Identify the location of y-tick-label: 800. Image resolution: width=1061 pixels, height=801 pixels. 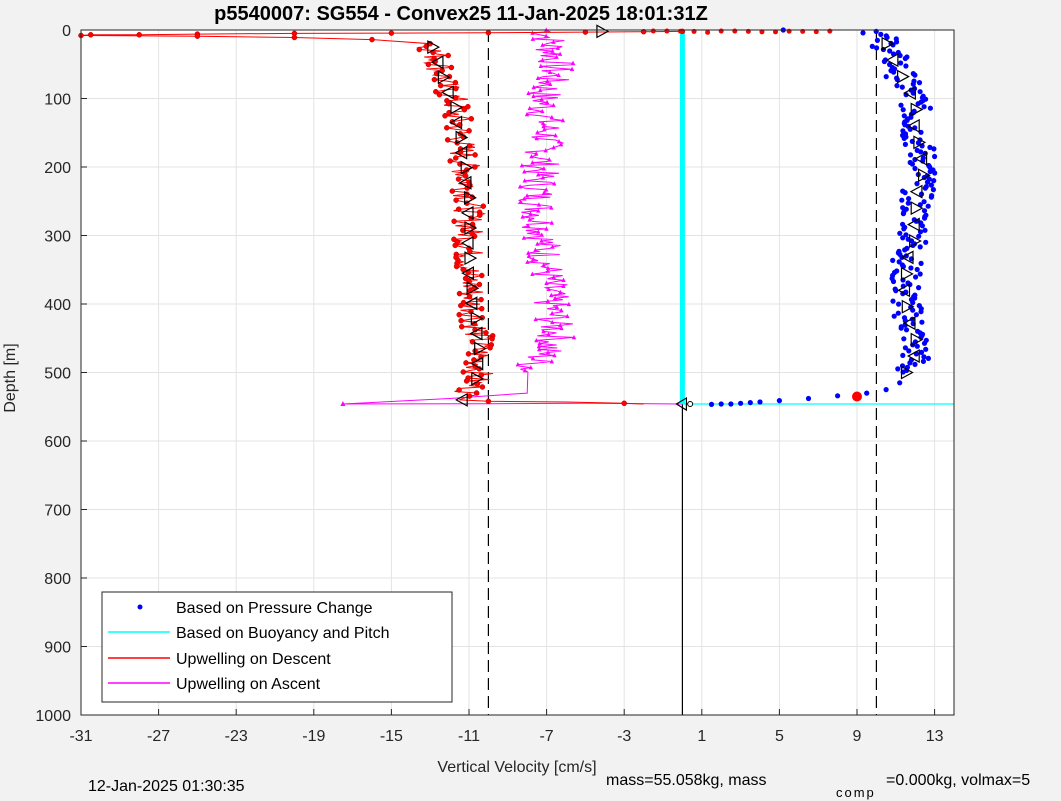
(57, 579).